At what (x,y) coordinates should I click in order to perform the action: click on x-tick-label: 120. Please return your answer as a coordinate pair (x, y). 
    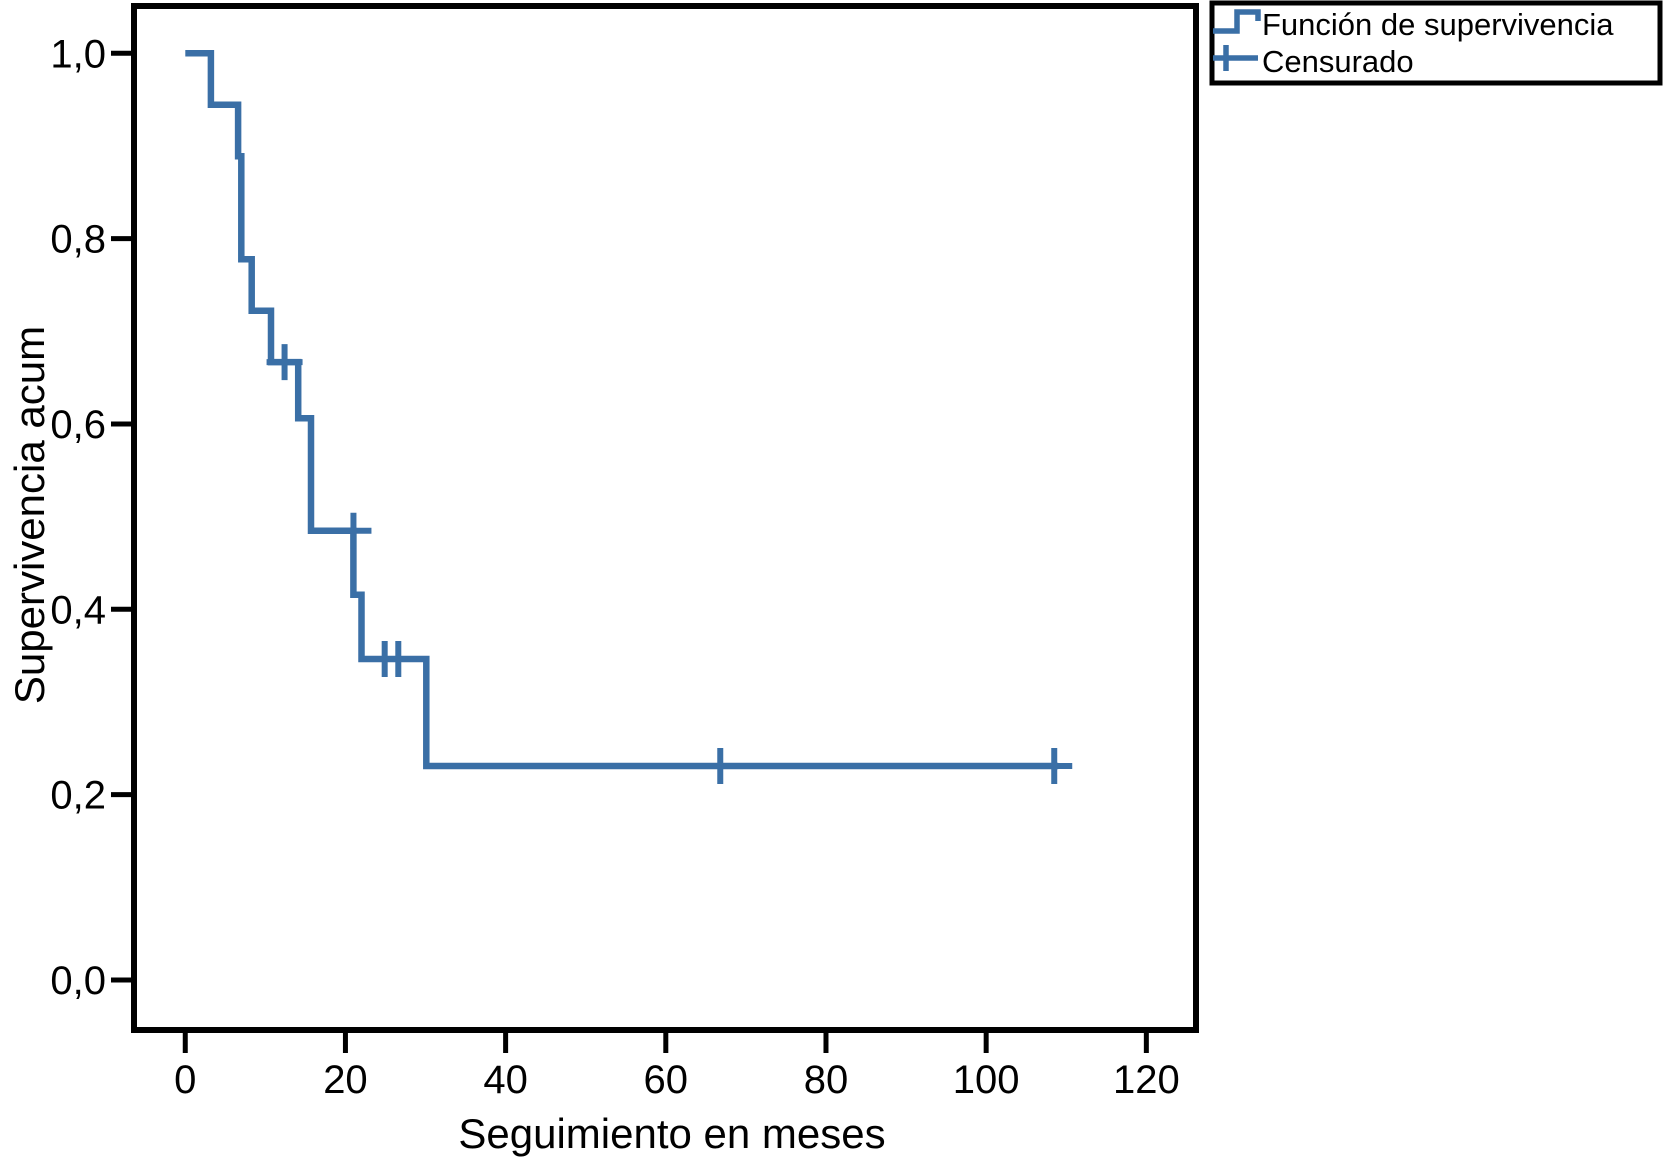
    Looking at the image, I should click on (1146, 1080).